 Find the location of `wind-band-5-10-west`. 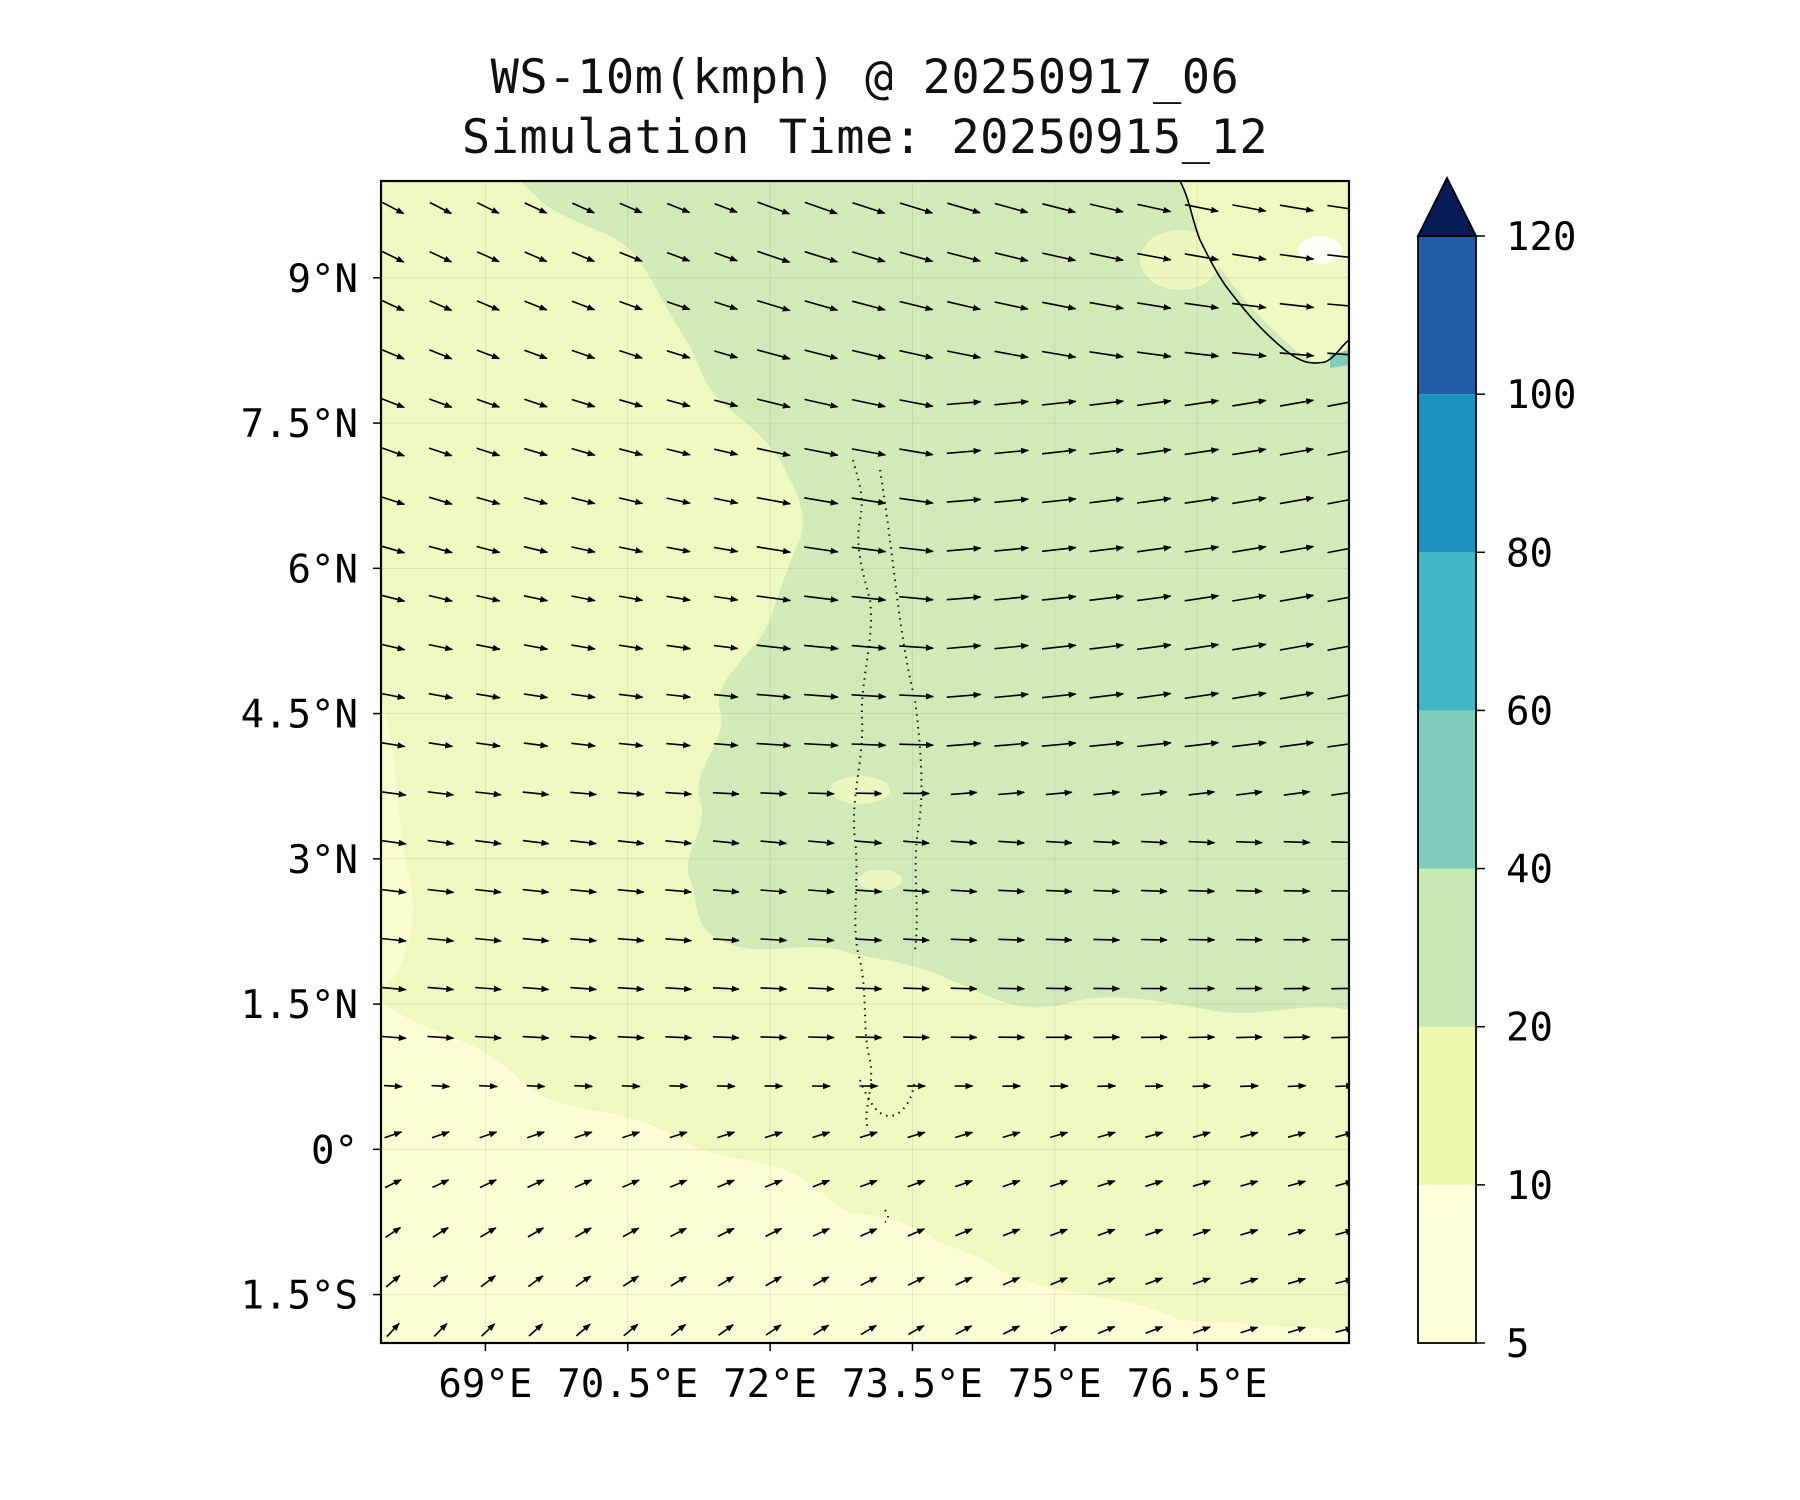

wind-band-5-10-west is located at coordinates (397, 845).